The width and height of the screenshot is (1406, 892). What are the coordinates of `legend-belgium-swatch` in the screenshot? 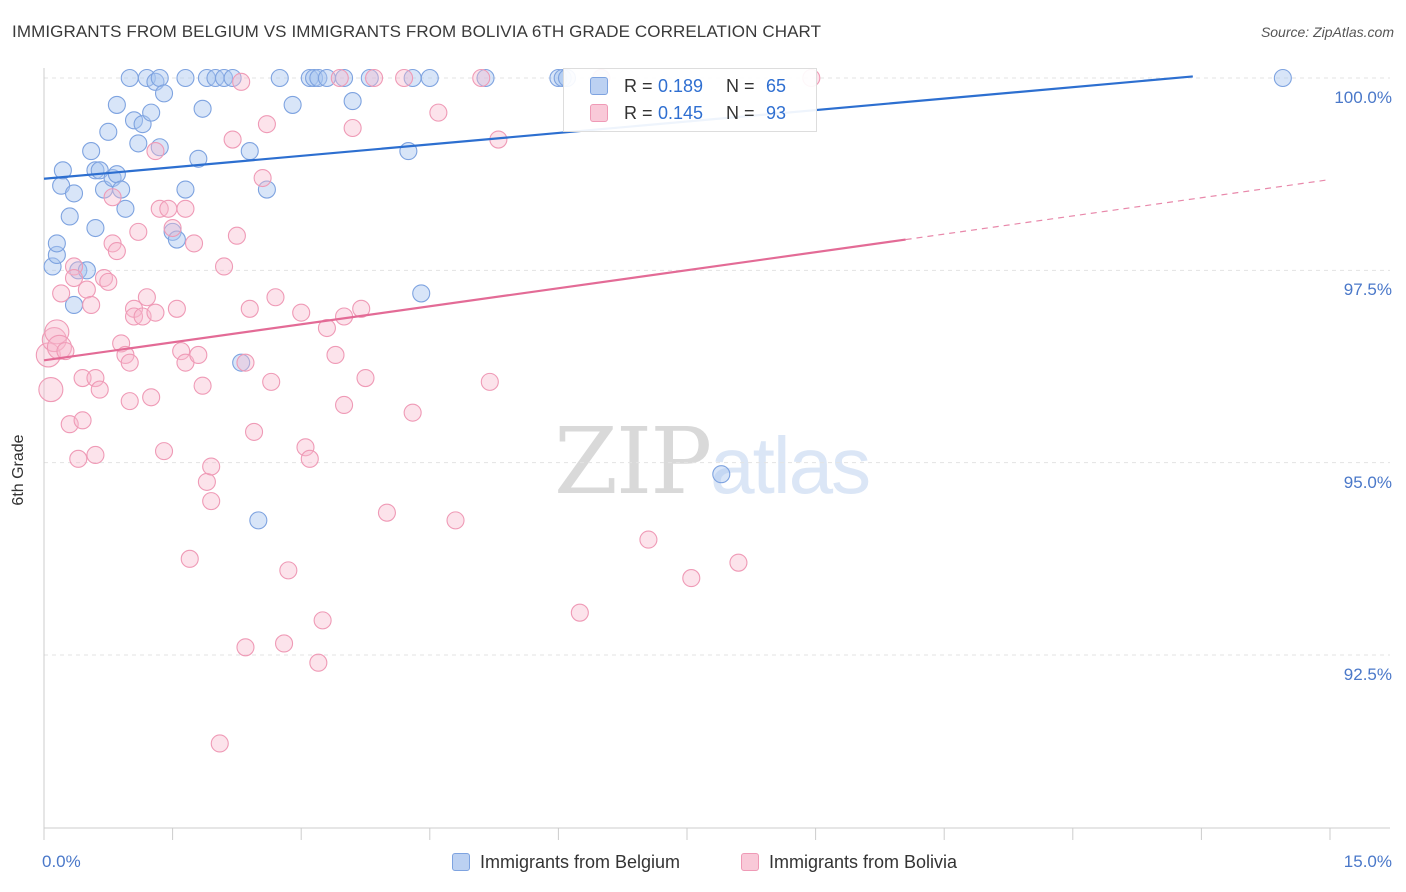 It's located at (461, 862).